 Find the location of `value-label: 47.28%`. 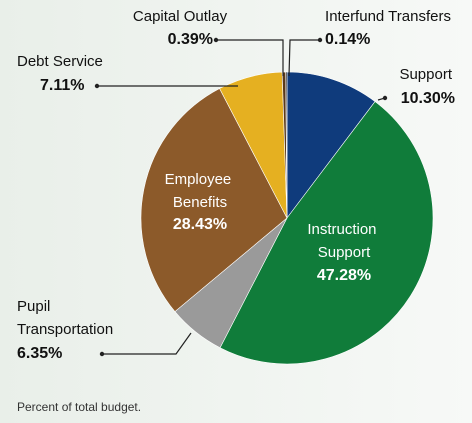

value-label: 47.28% is located at coordinates (344, 275).